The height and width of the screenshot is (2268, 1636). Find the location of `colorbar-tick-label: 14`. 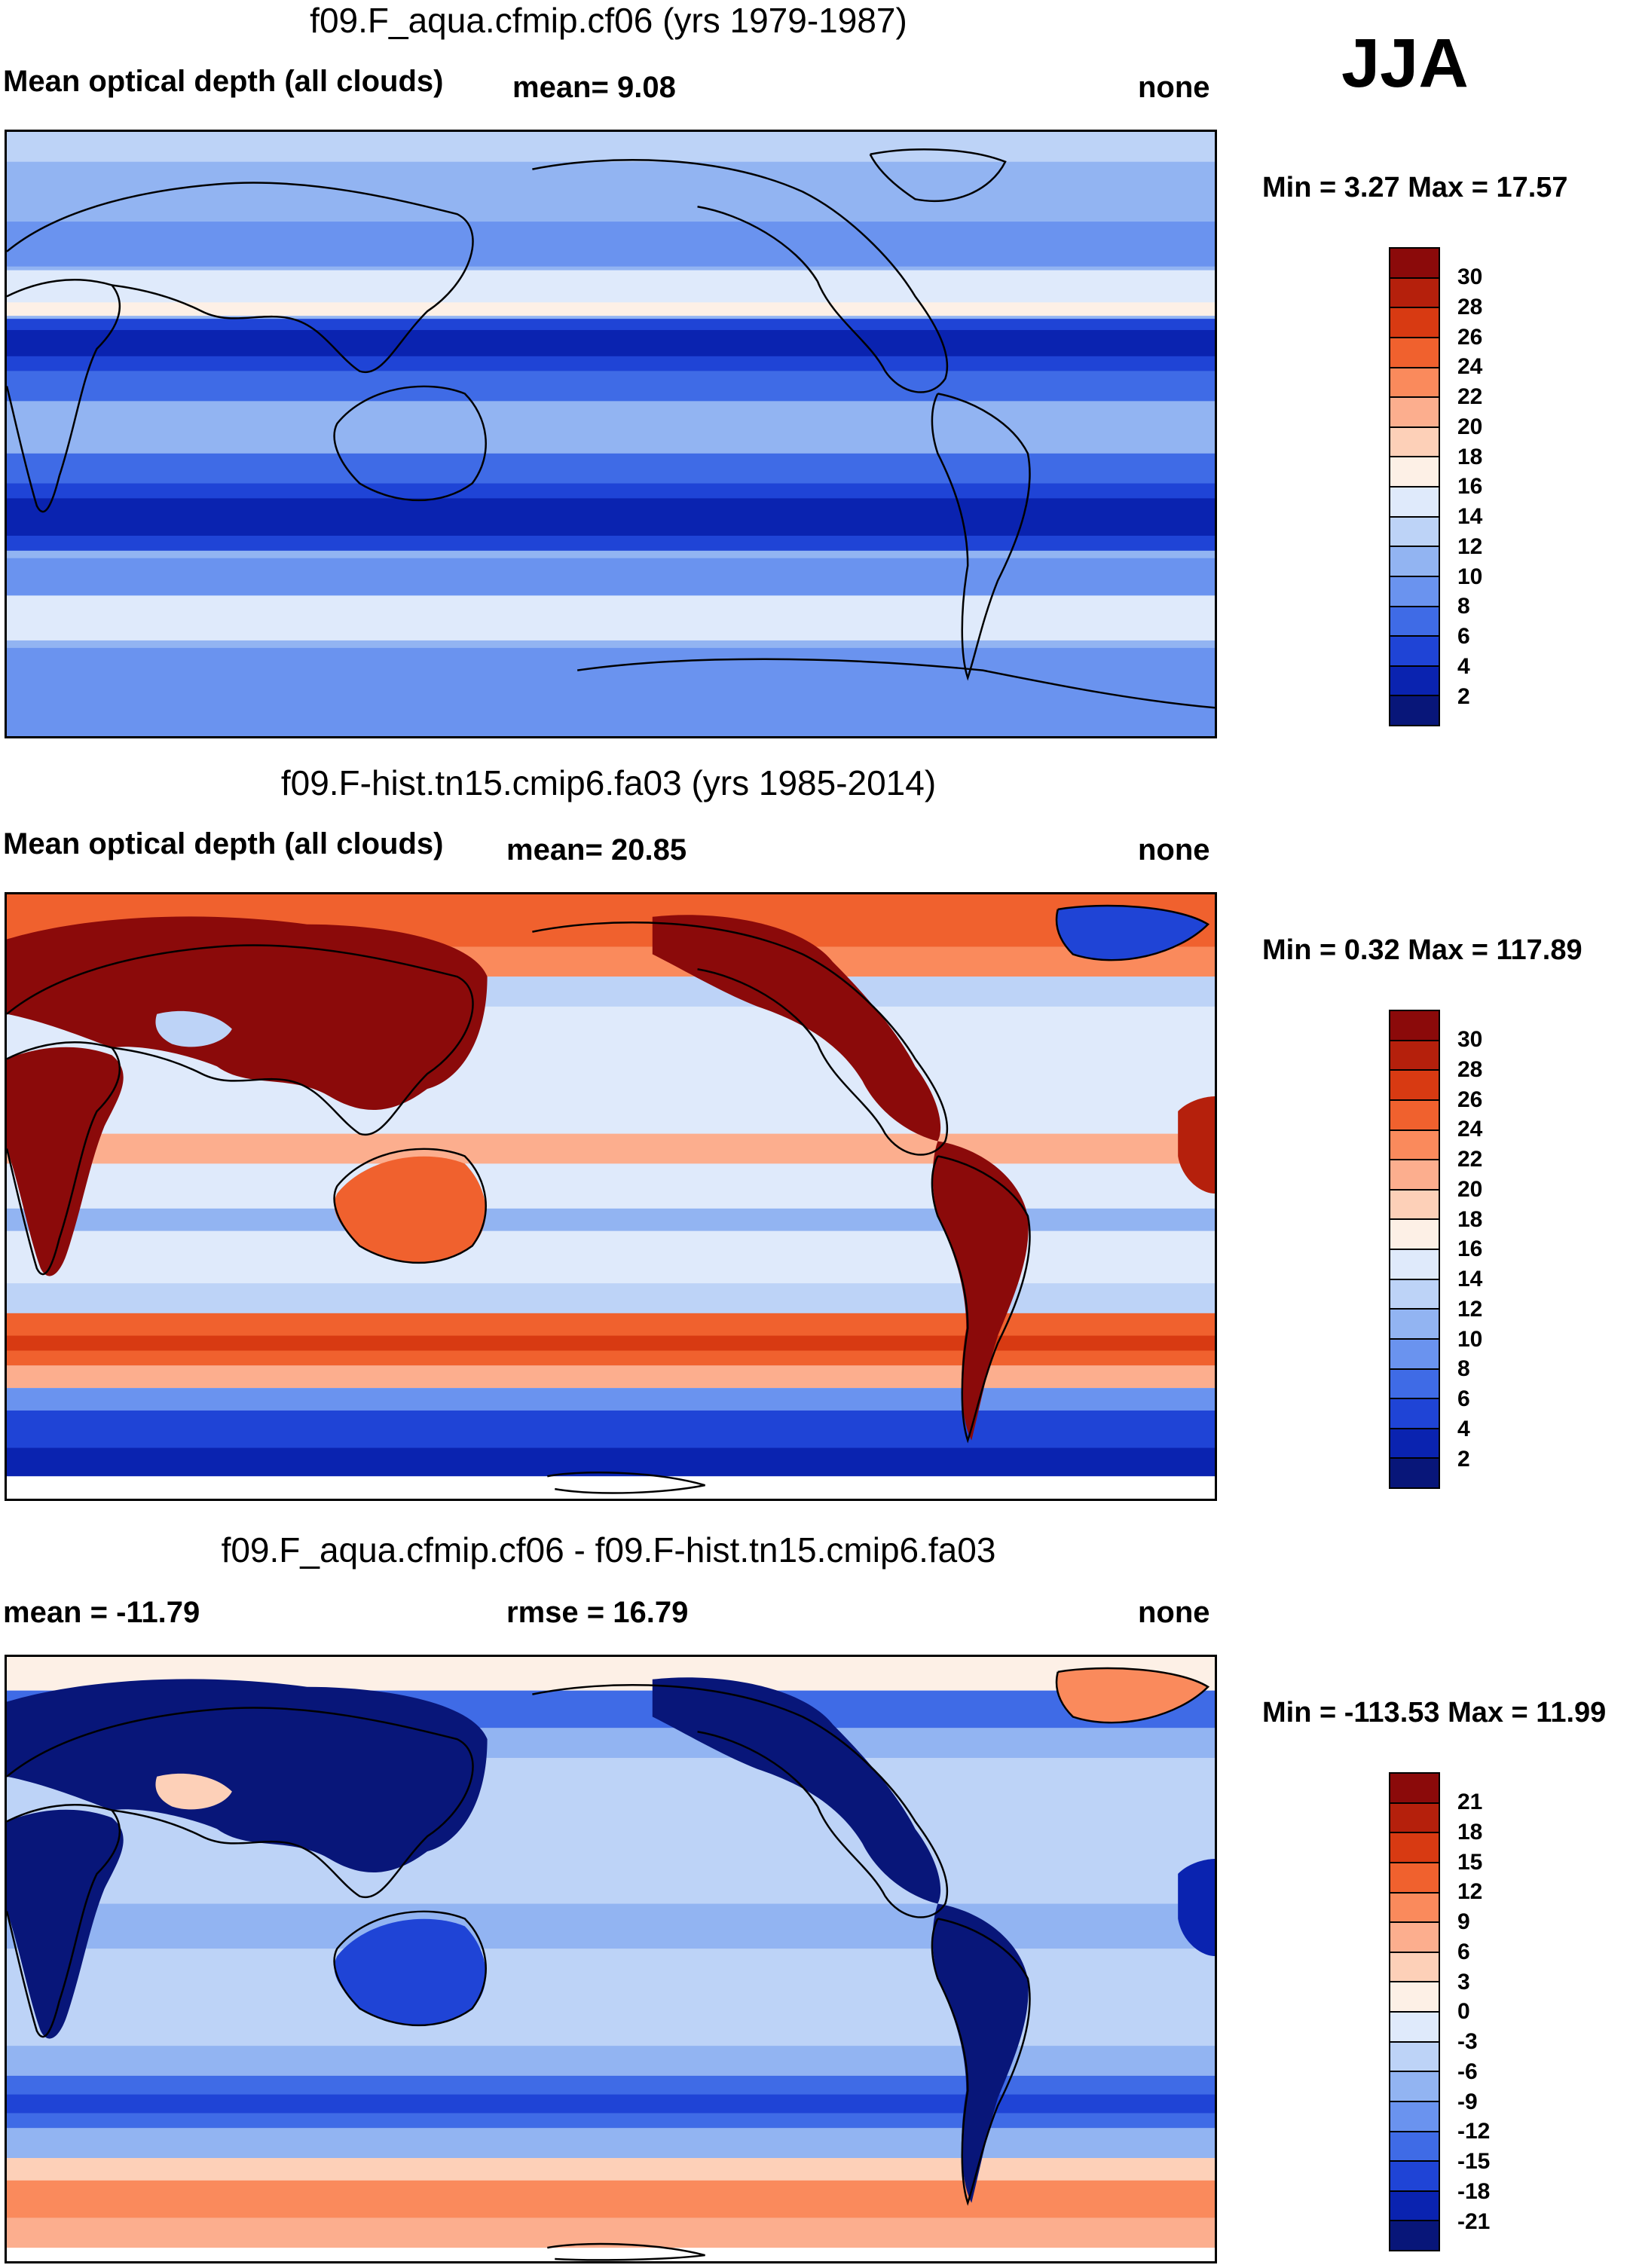

colorbar-tick-label: 14 is located at coordinates (1470, 516).